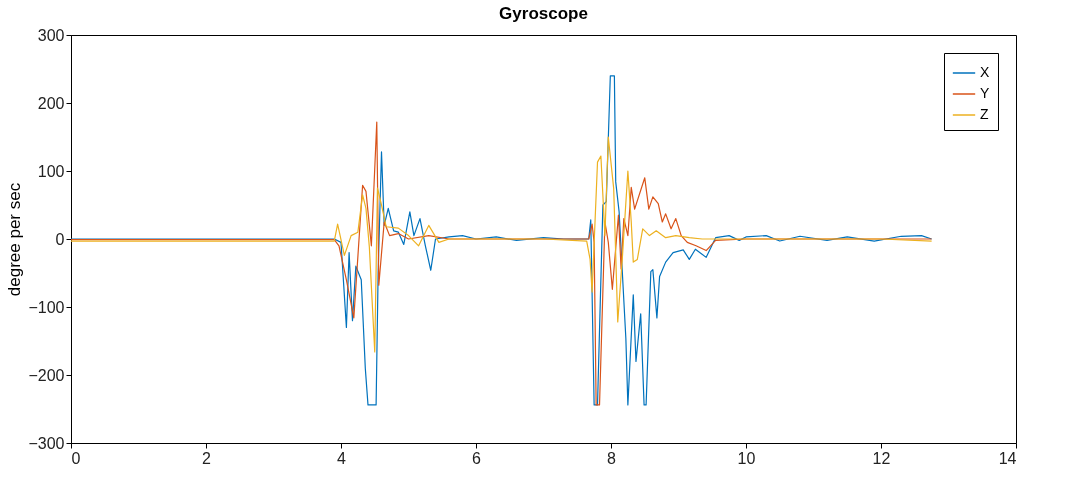  What do you see at coordinates (984, 114) in the screenshot?
I see `legend-label: Z` at bounding box center [984, 114].